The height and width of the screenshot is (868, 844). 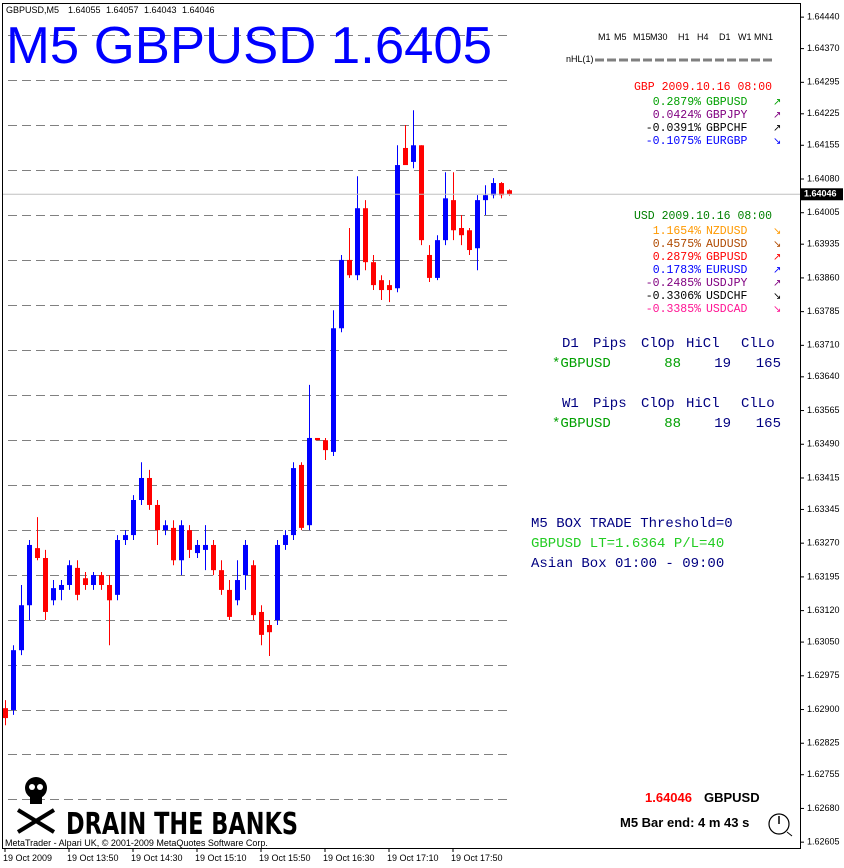 What do you see at coordinates (620, 37) in the screenshot?
I see `timeframe: M5` at bounding box center [620, 37].